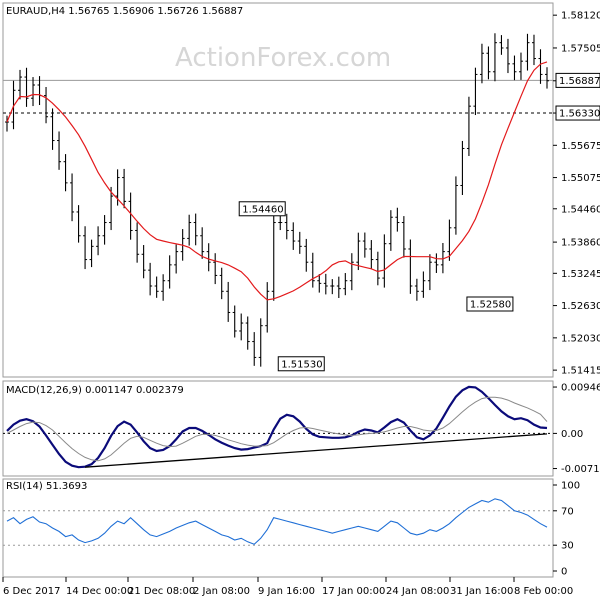 The height and width of the screenshot is (605, 600). Describe the element at coordinates (580, 371) in the screenshot. I see `price-ytick-label: 1.51415` at that location.